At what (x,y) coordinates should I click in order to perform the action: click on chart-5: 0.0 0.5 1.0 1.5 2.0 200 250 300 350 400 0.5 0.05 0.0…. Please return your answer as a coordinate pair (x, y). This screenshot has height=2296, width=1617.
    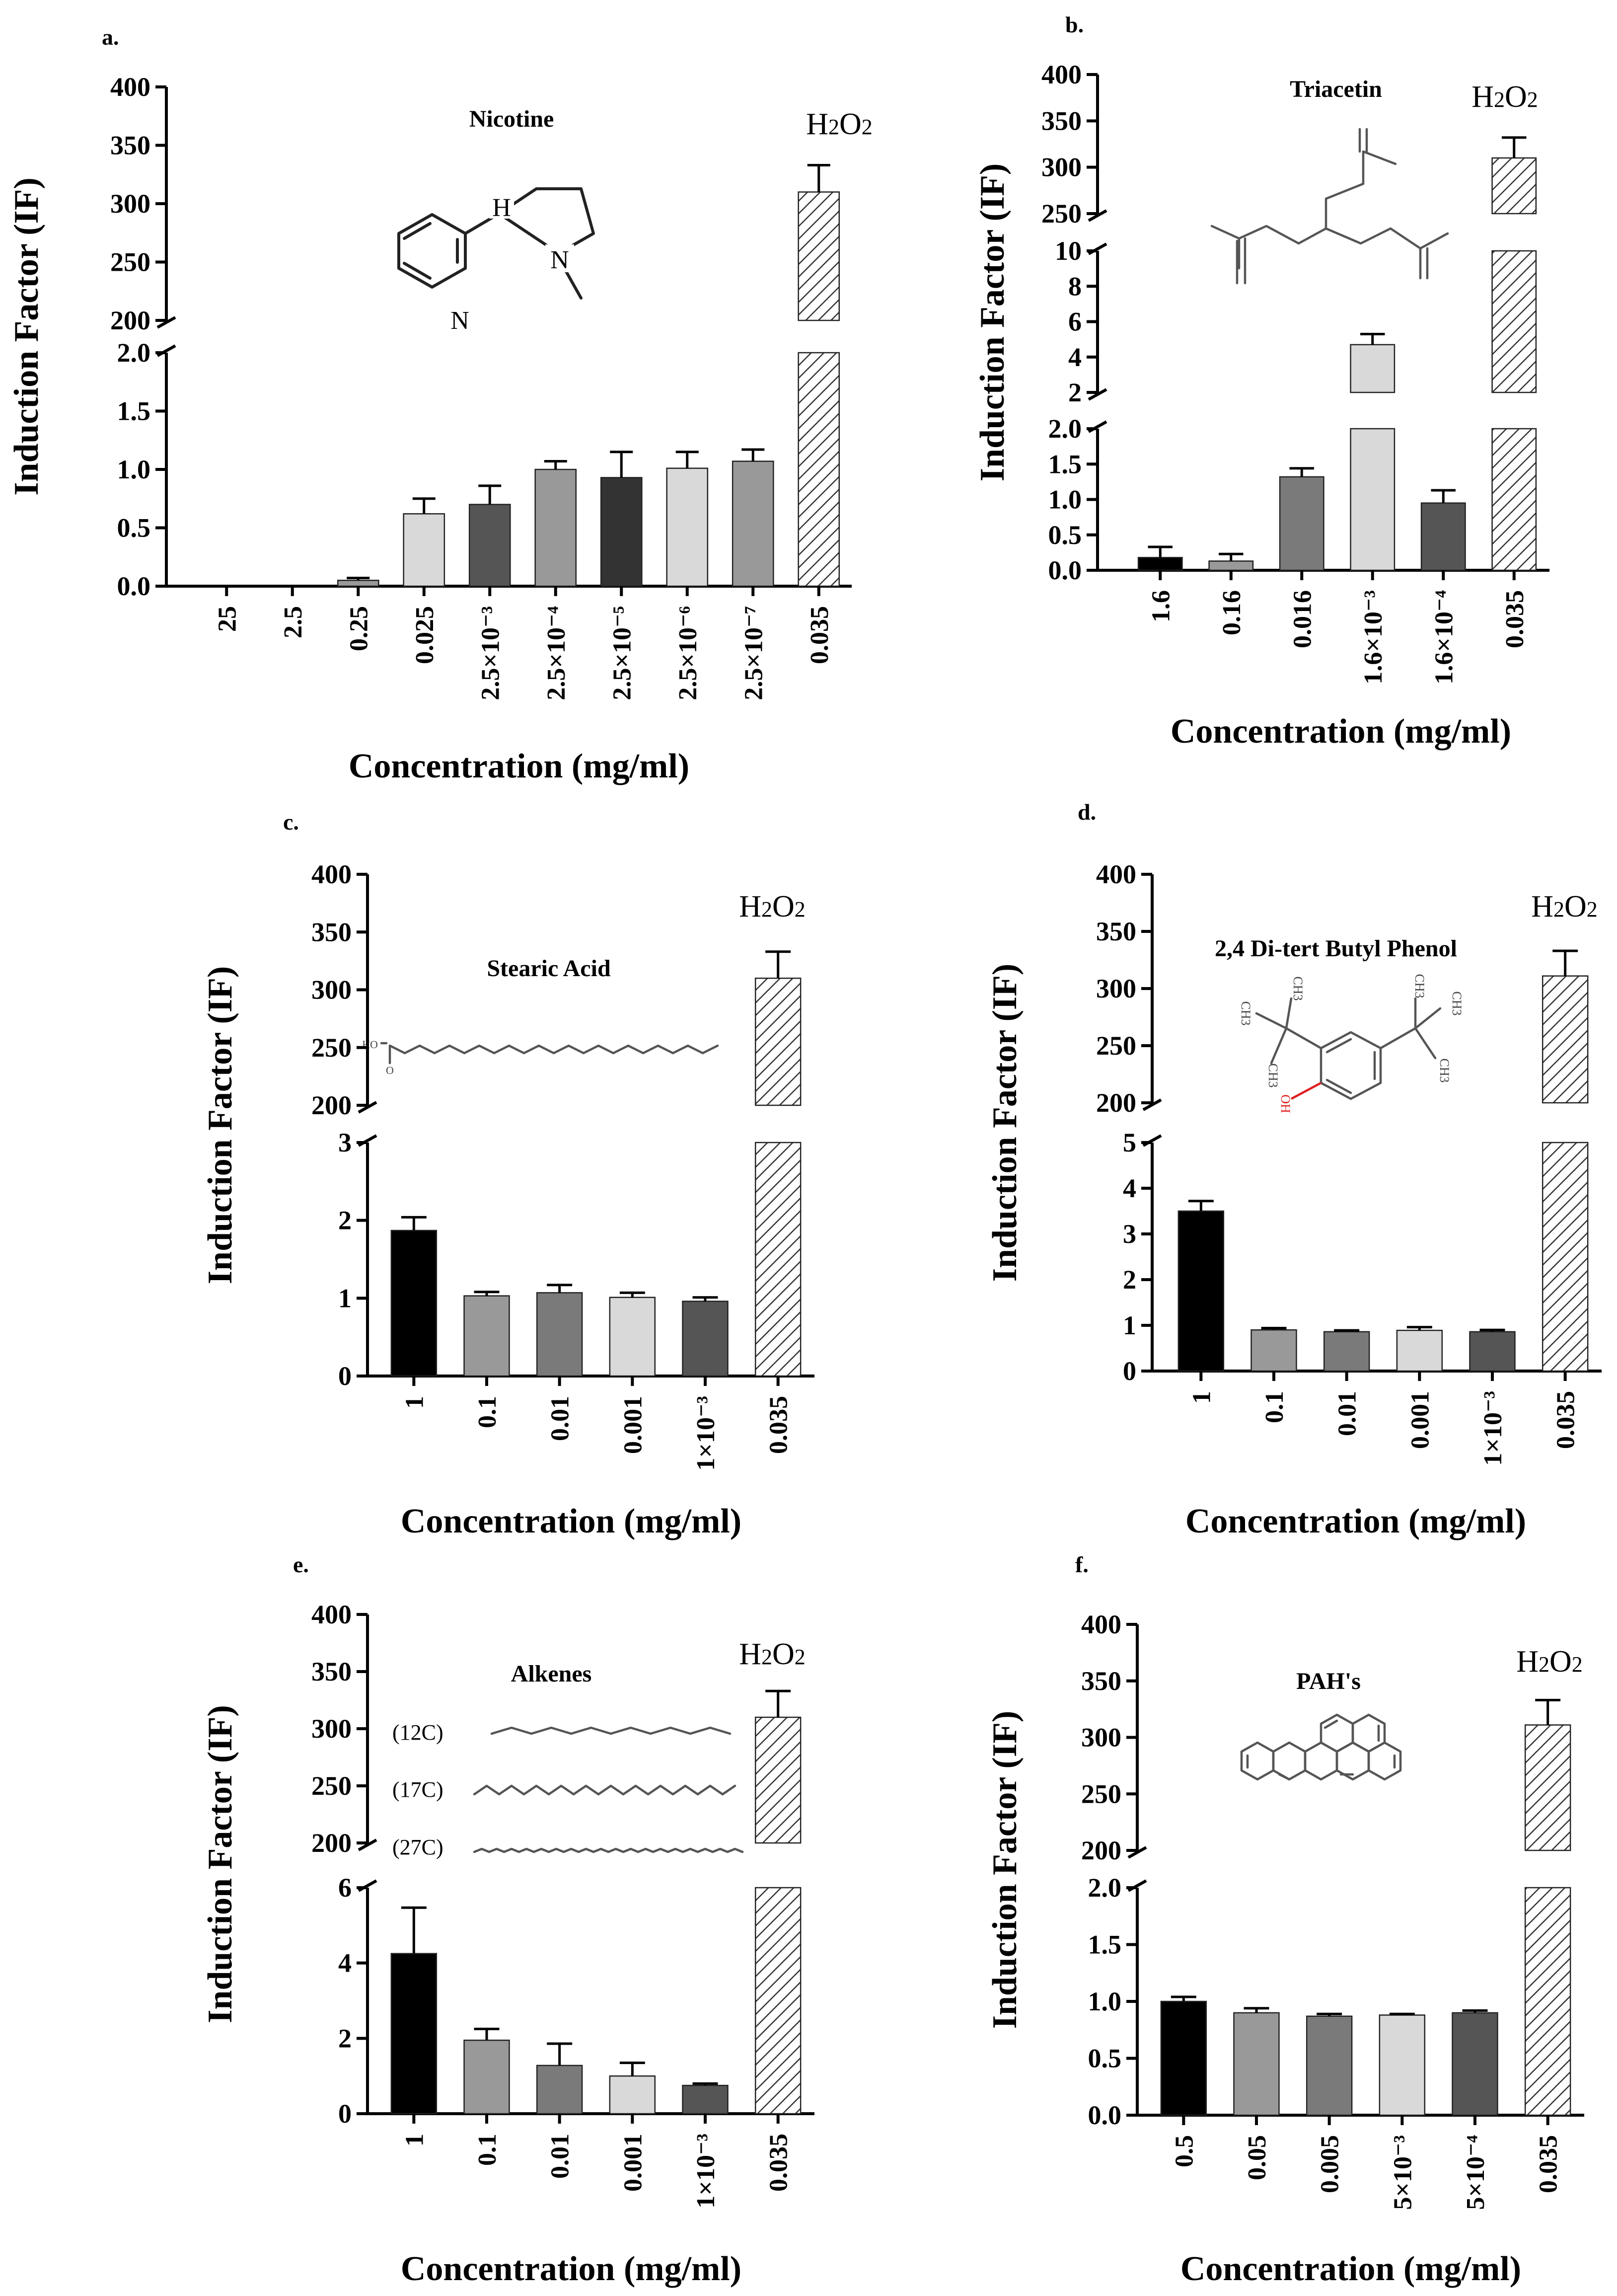
    Looking at the image, I should click on (1285, 1948).